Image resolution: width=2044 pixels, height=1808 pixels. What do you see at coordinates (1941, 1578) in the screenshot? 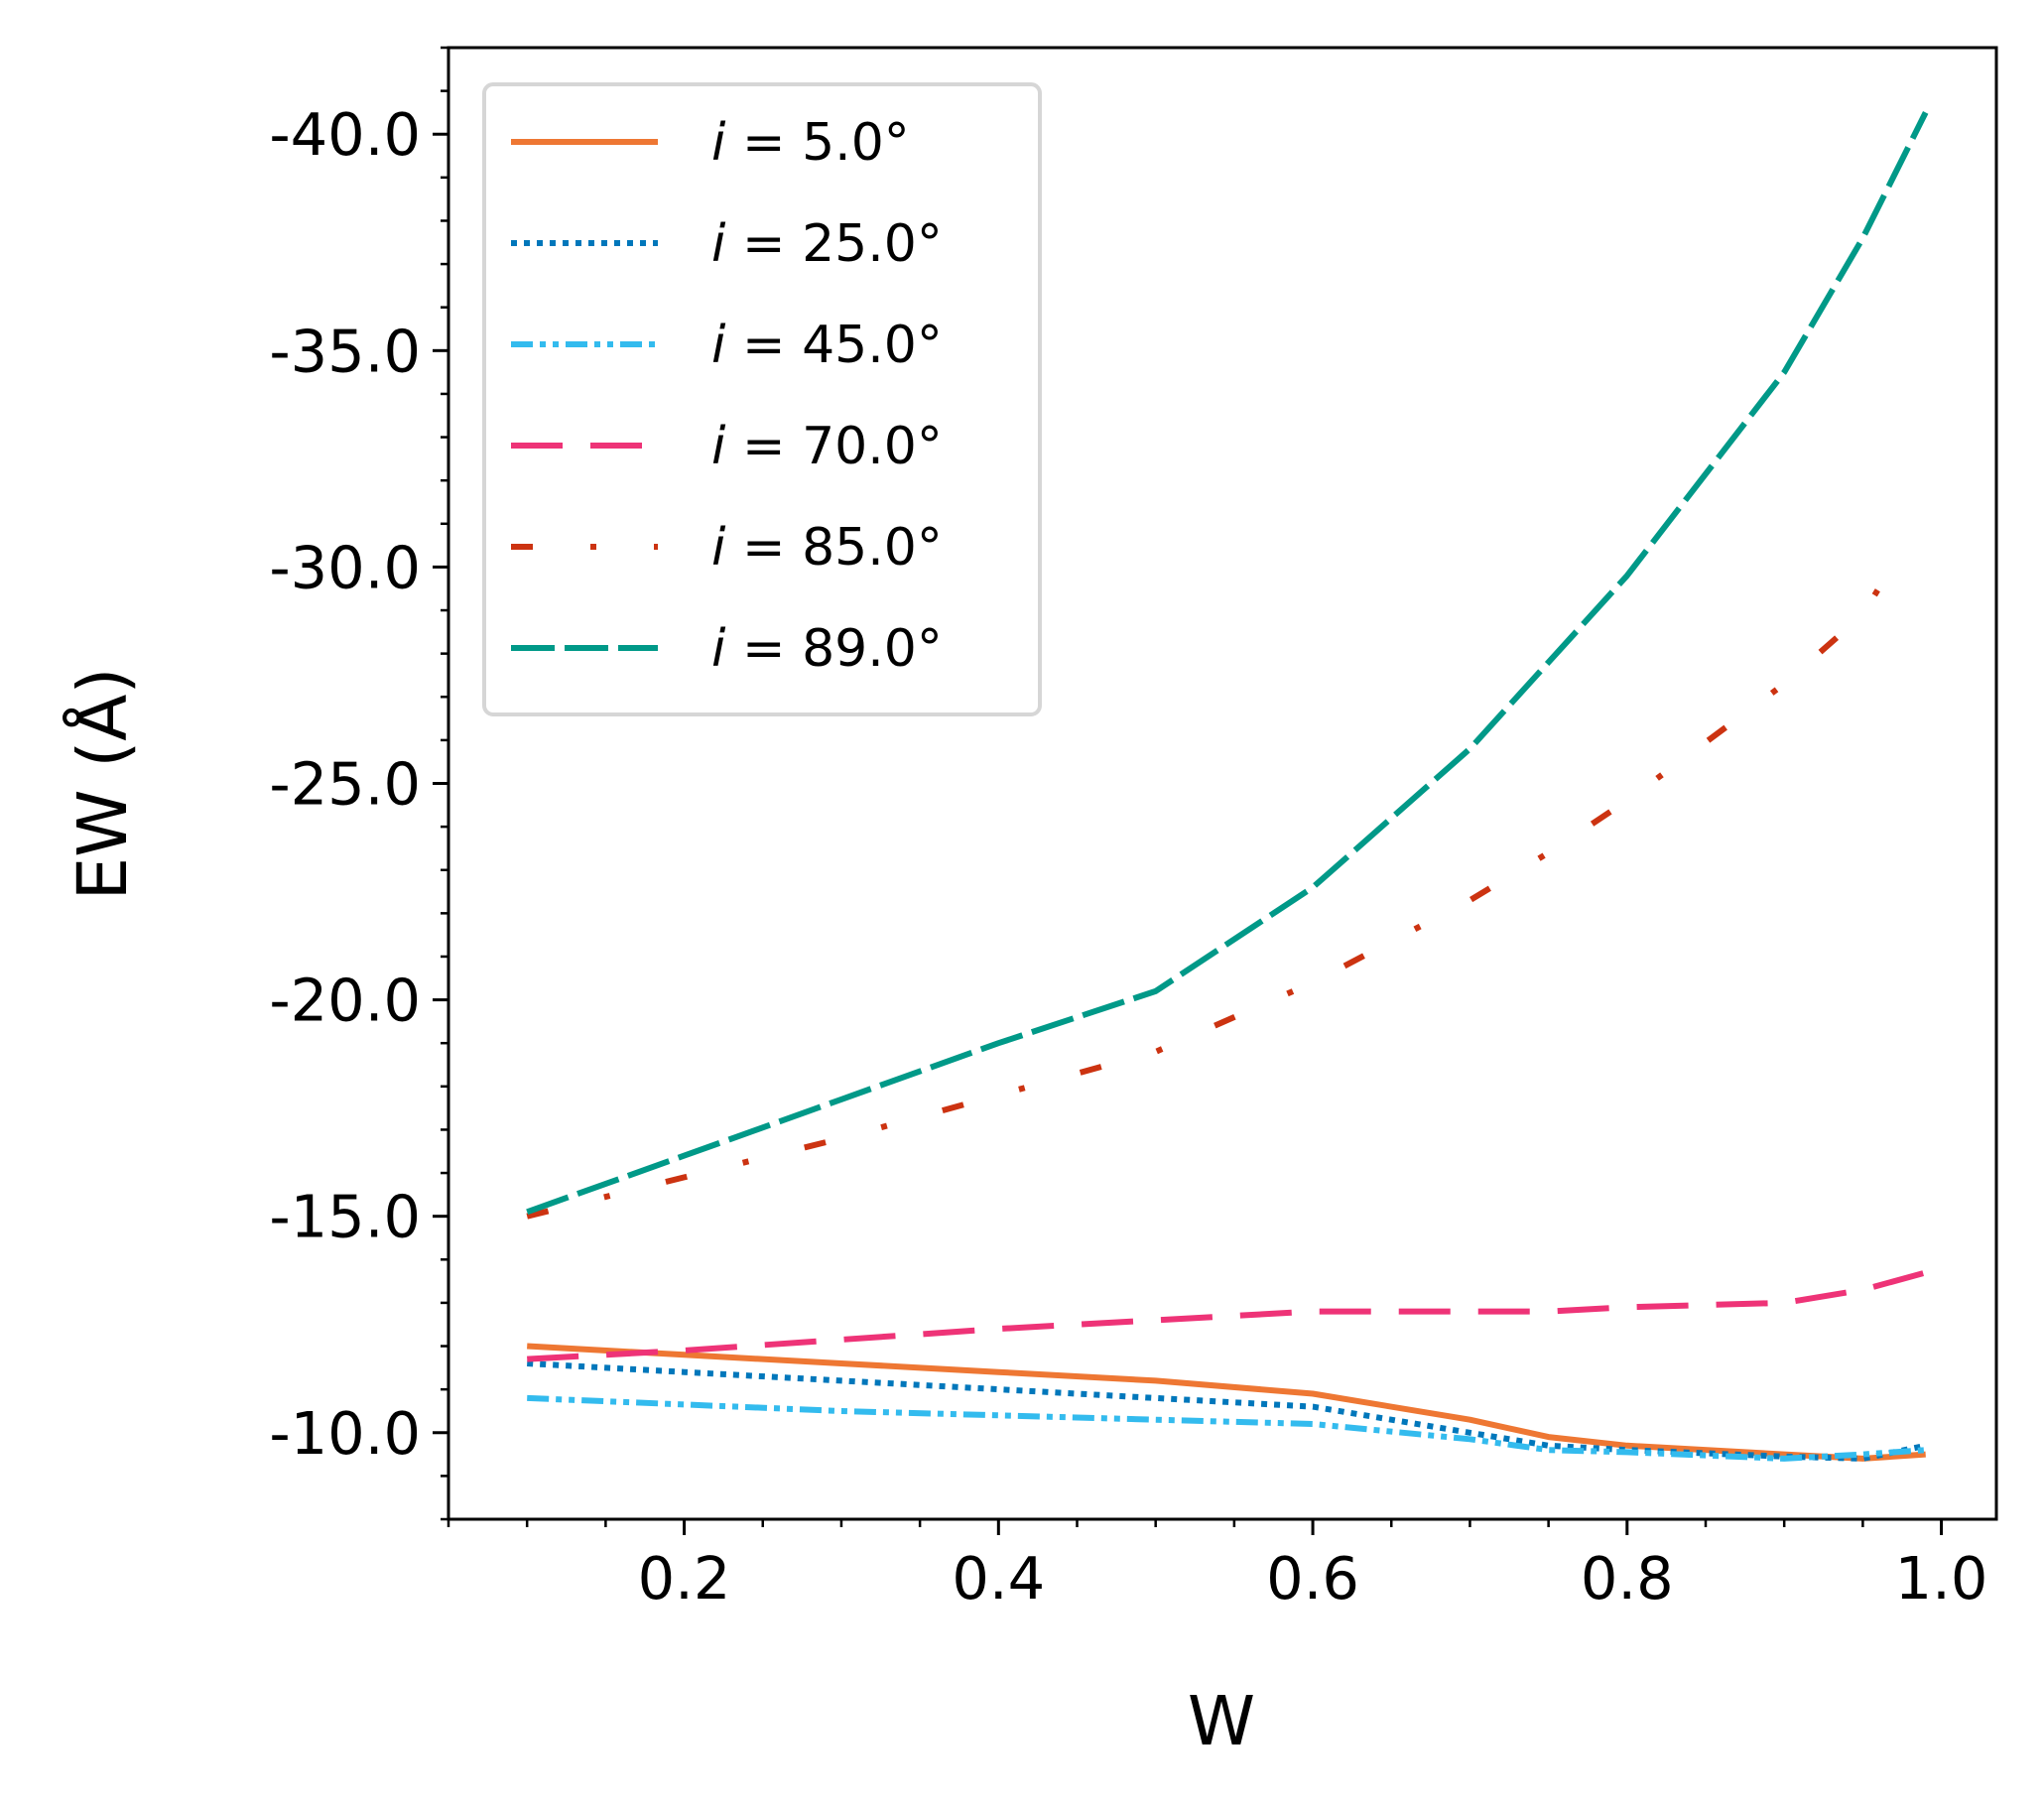
I see `x-tick-label: 1.0` at bounding box center [1941, 1578].